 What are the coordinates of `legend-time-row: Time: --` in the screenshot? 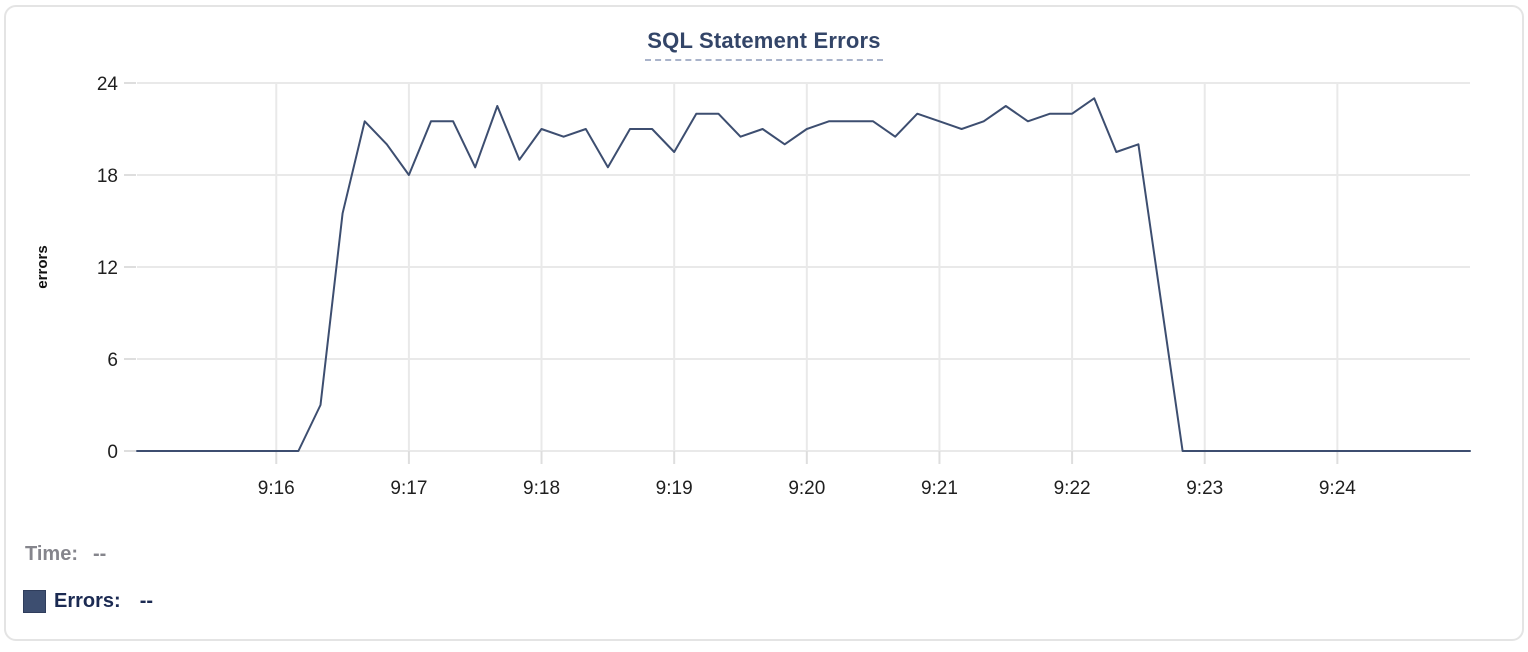 It's located at (65, 554).